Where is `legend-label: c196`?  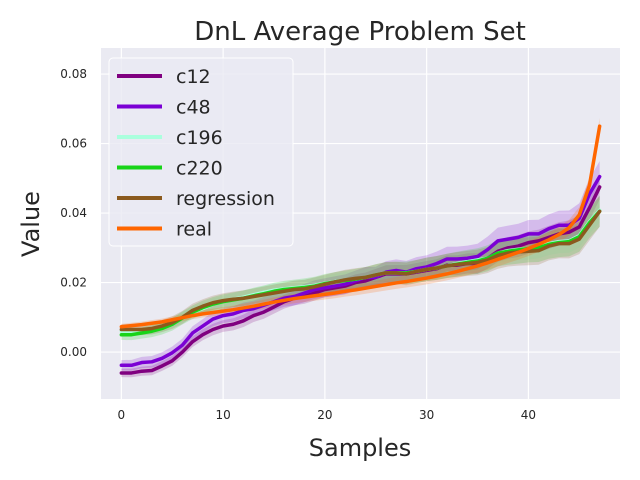 legend-label: c196 is located at coordinates (199, 138).